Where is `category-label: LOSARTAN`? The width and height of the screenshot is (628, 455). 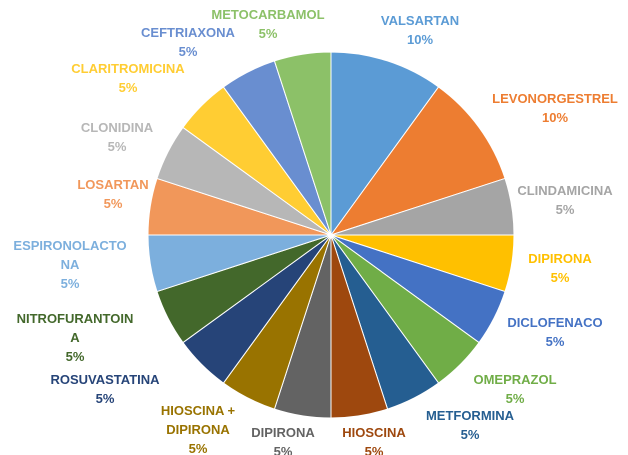
category-label: LOSARTAN is located at coordinates (113, 184).